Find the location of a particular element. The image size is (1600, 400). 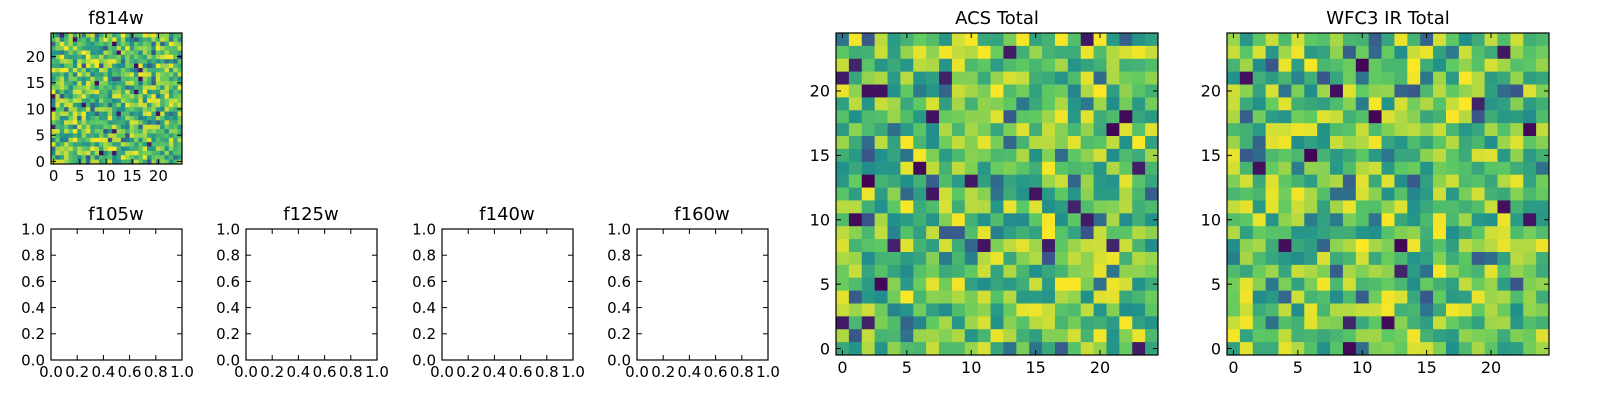

x-tick-label: 0.6 is located at coordinates (130, 372).